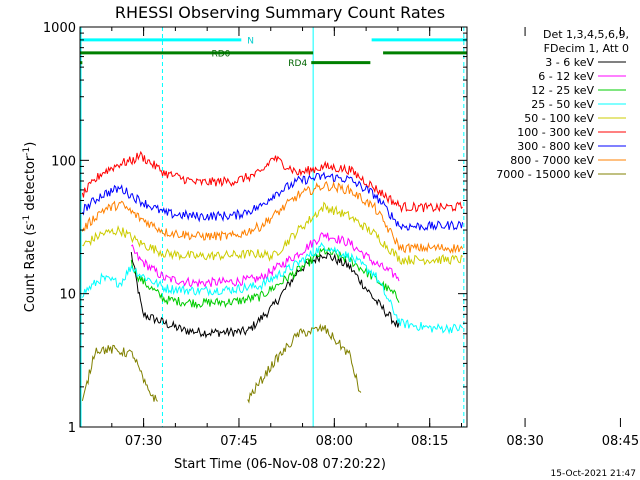  I want to click on series-6-12kev, so click(265, 260).